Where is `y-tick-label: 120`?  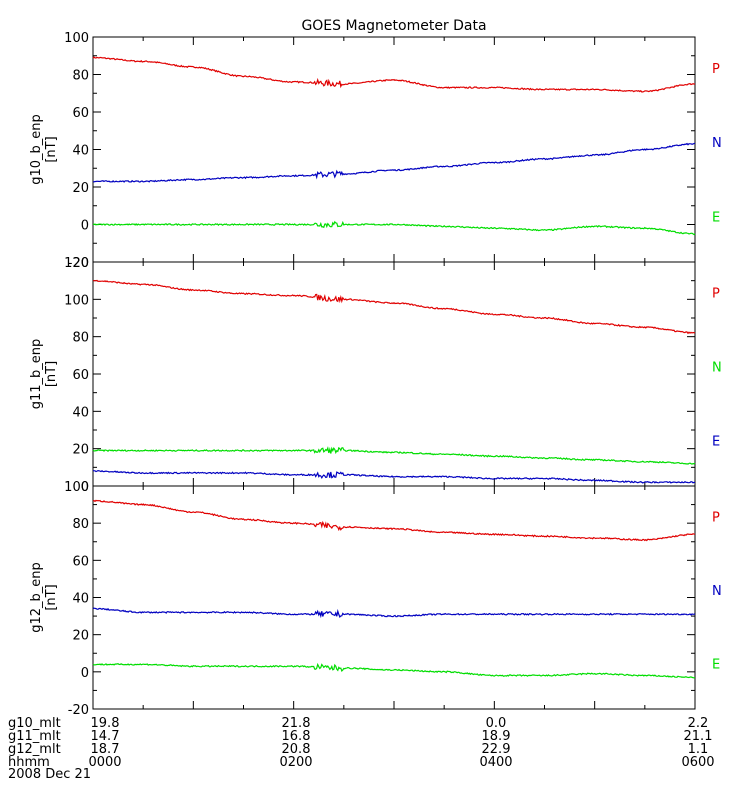 y-tick-label: 120 is located at coordinates (76, 263).